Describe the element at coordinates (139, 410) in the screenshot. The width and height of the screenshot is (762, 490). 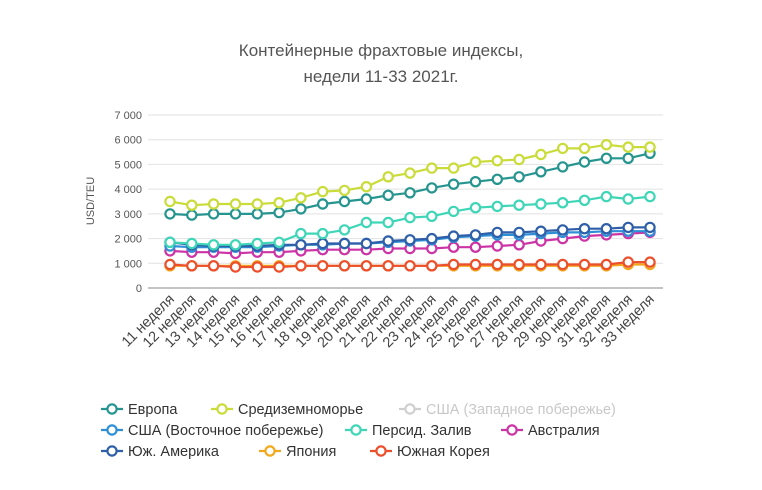
I see `legend-item-0: Европа` at that location.